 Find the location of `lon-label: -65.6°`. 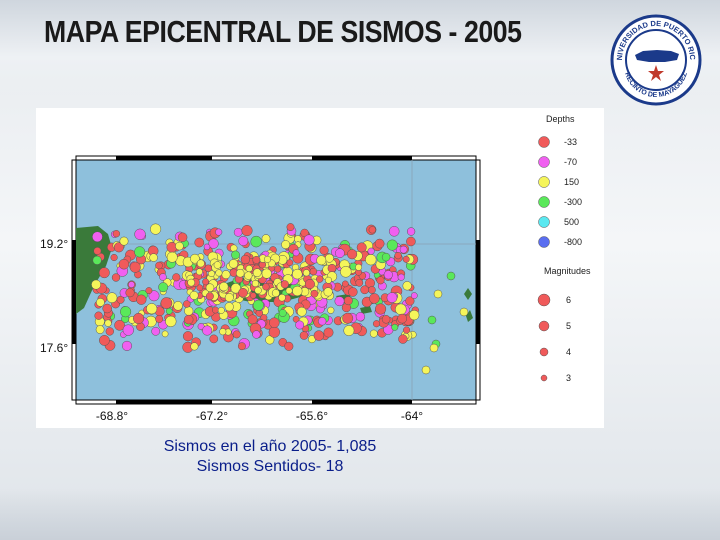

lon-label: -65.6° is located at coordinates (312, 416).